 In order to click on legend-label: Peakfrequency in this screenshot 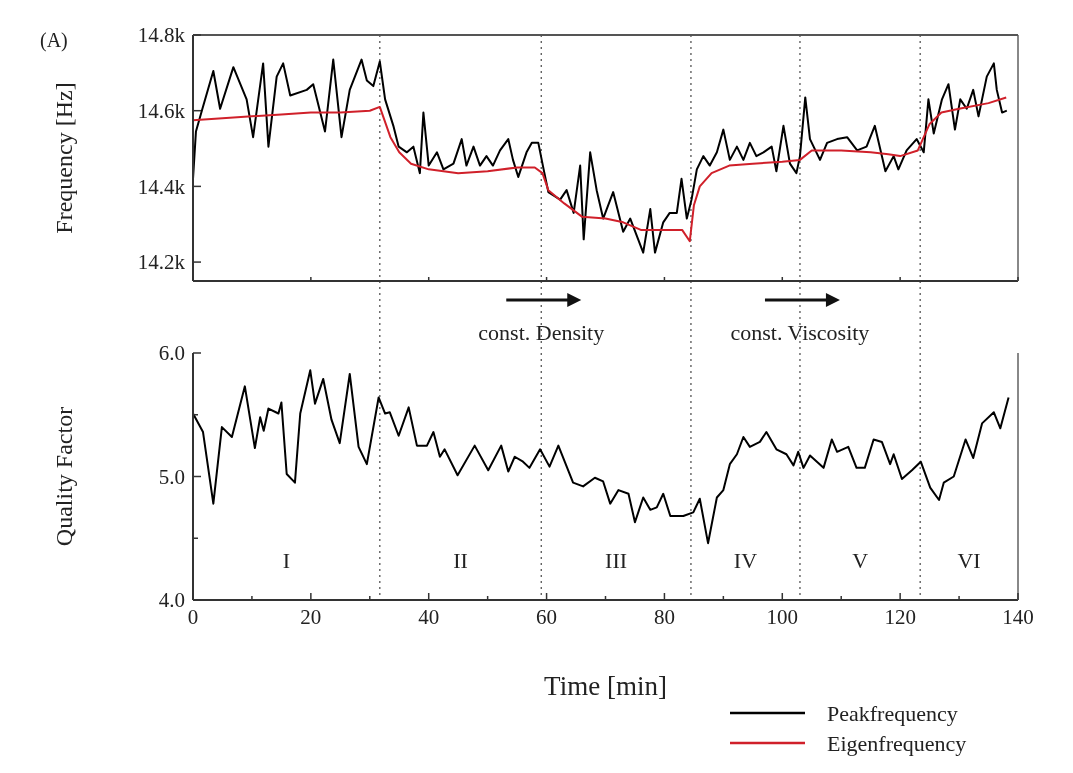, I will do `click(892, 713)`.